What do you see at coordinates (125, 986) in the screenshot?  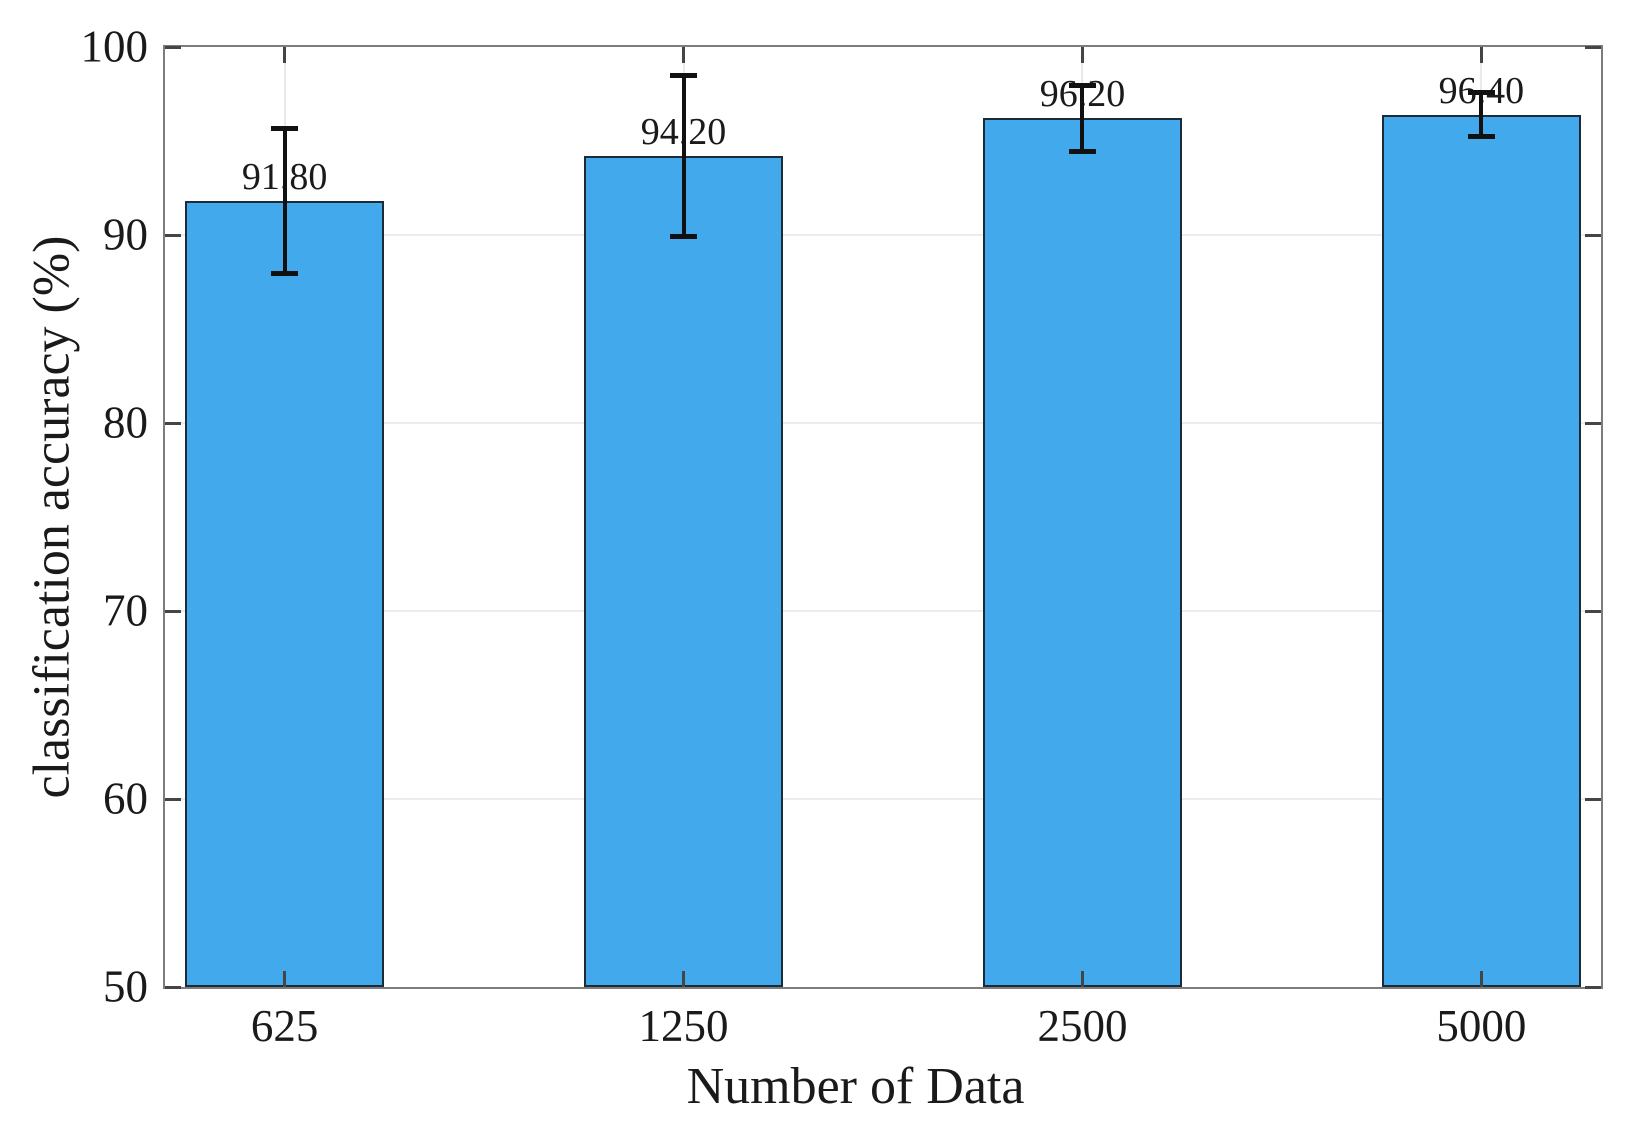 I see `y-tick-label: 50` at bounding box center [125, 986].